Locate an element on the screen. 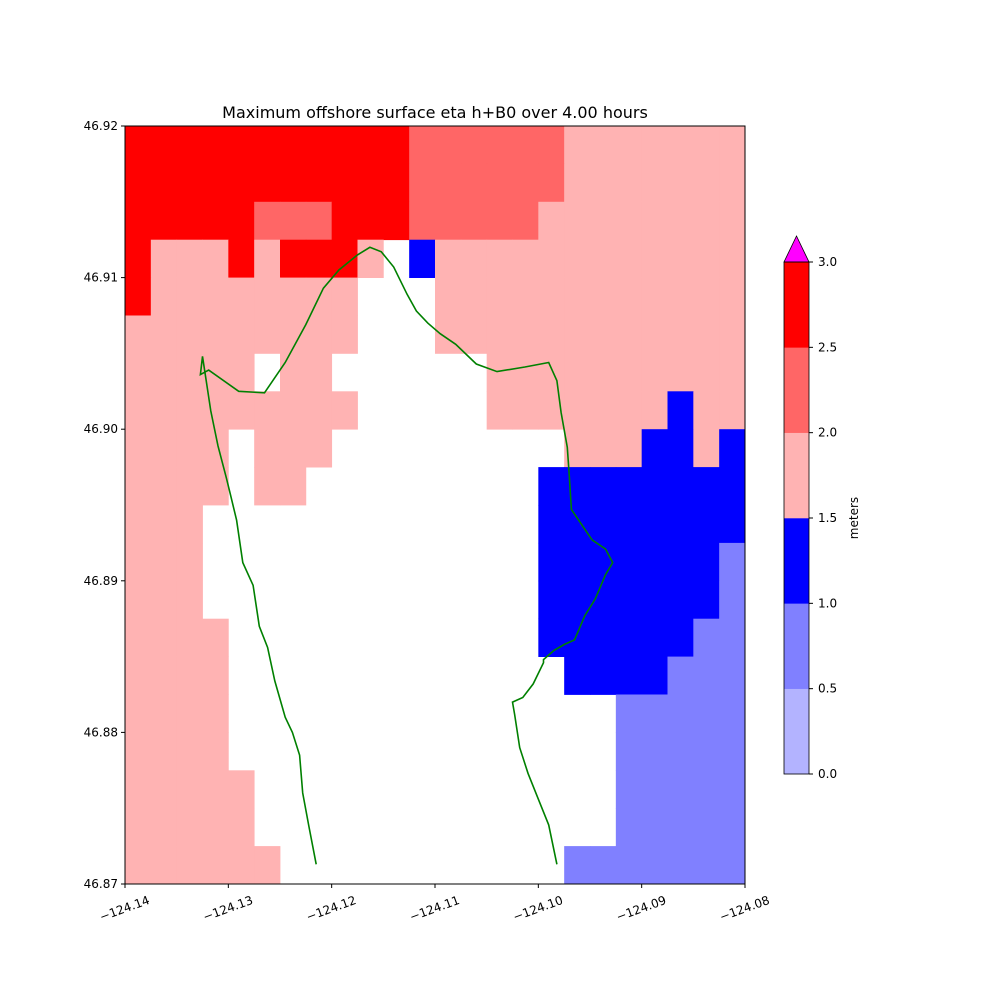 This screenshot has width=1000, height=1000. x-tick-label: −124.13 is located at coordinates (228, 908).